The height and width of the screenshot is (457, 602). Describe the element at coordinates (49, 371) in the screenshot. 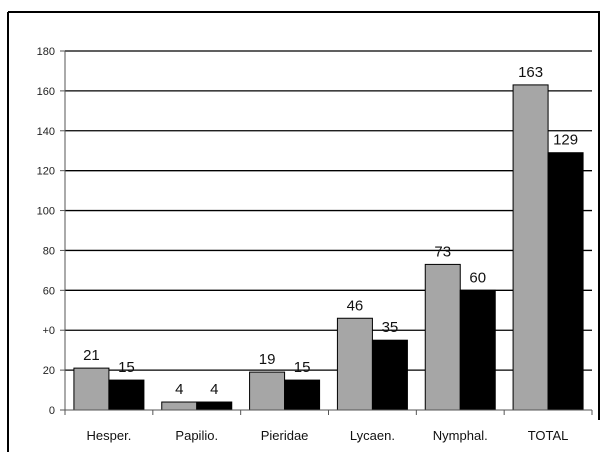

I see `y-tick-label-20: 20` at that location.